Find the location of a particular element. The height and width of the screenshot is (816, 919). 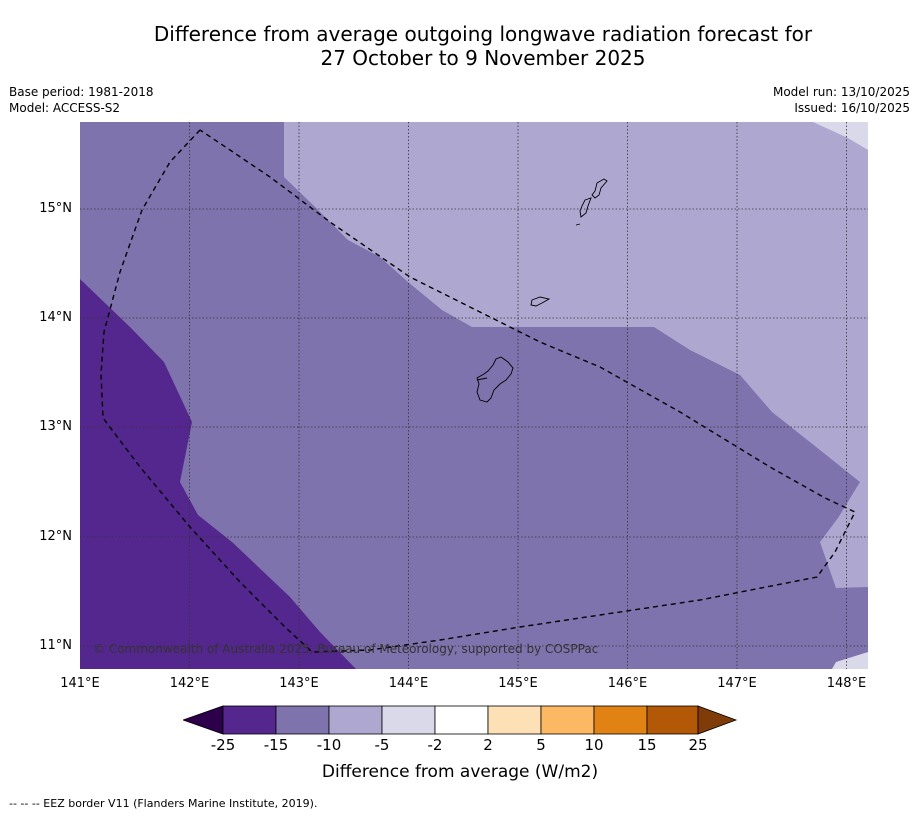

guam-reef is located at coordinates (482, 379).